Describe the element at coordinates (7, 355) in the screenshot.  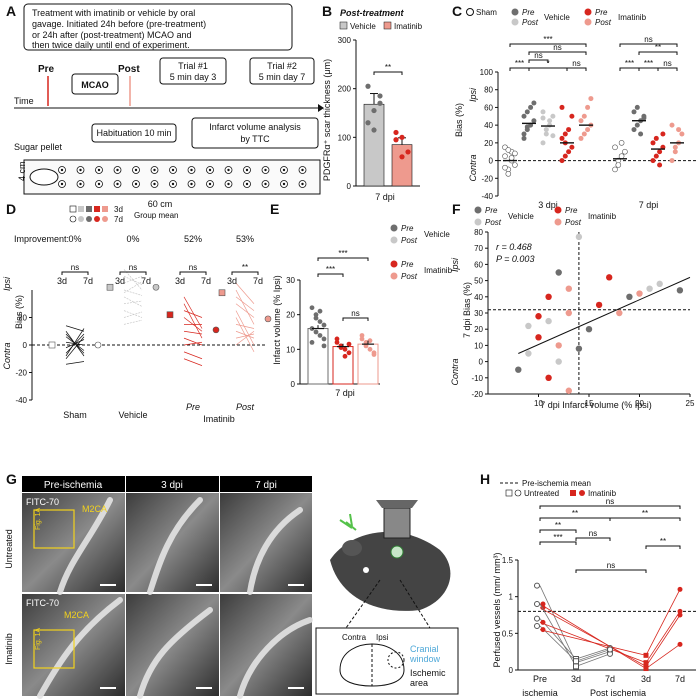
I see `panel-d-contra: Contra` at that location.